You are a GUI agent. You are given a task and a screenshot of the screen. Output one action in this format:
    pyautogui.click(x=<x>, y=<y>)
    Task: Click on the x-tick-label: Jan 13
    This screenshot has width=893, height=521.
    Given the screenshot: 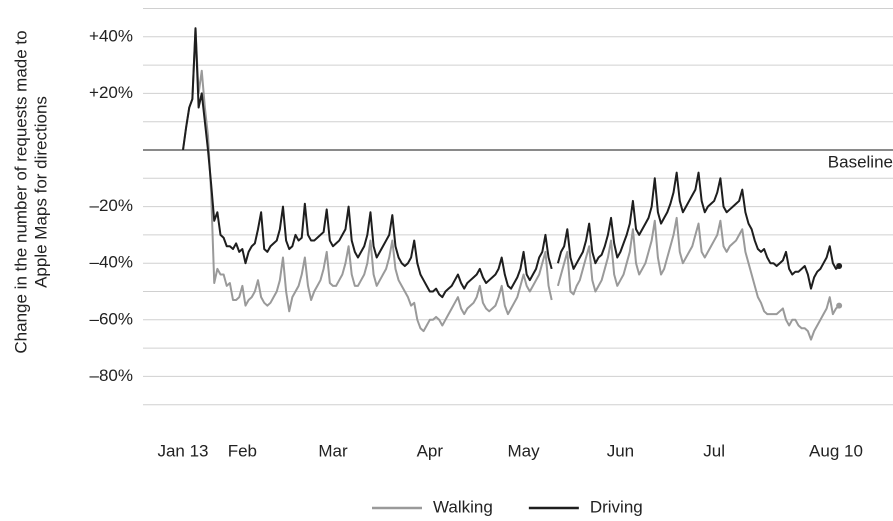 What is the action you would take?
    pyautogui.click(x=182, y=450)
    